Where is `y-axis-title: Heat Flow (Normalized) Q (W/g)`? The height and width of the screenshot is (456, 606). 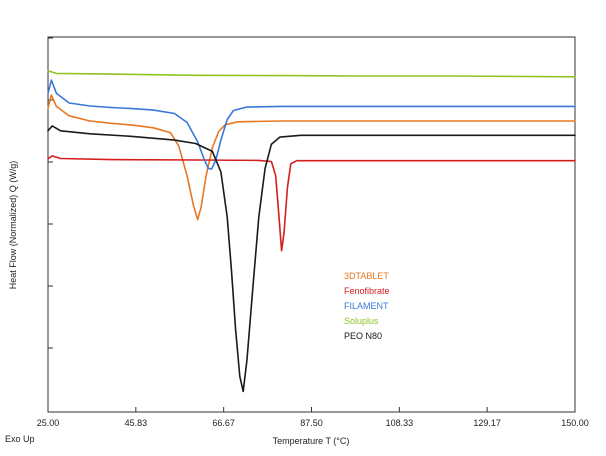 y-axis-title: Heat Flow (Normalized) Q (W/g) is located at coordinates (13, 225).